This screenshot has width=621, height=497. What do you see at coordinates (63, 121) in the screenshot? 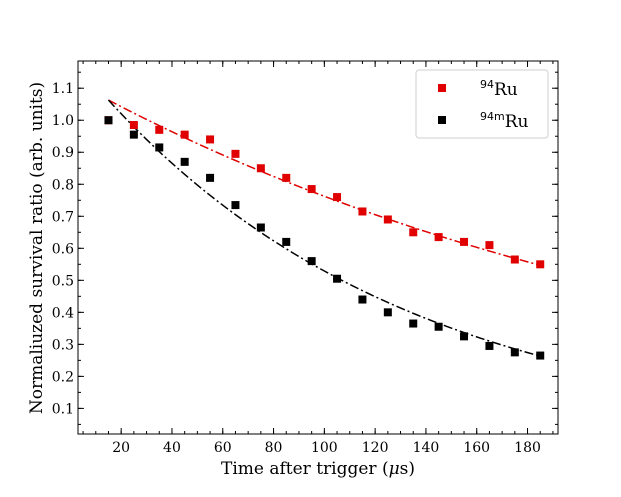
I see `y-tick-label: 1.0` at bounding box center [63, 121].